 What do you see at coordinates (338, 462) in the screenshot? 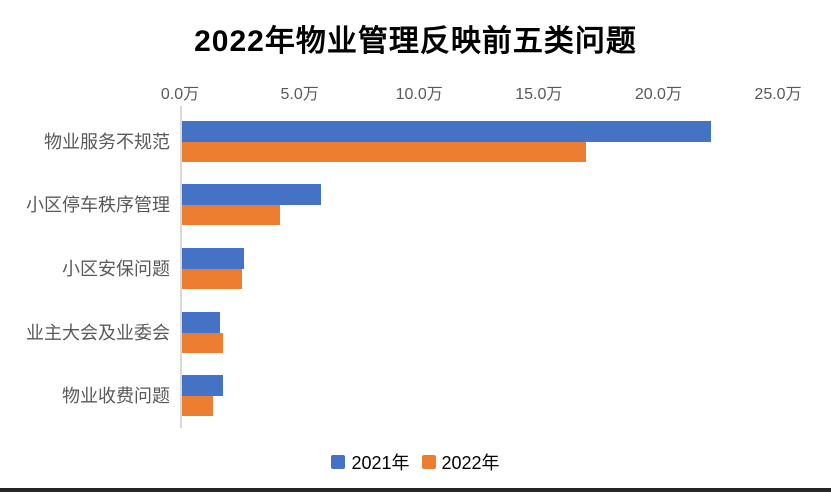
I see `legend-swatch-2021` at bounding box center [338, 462].